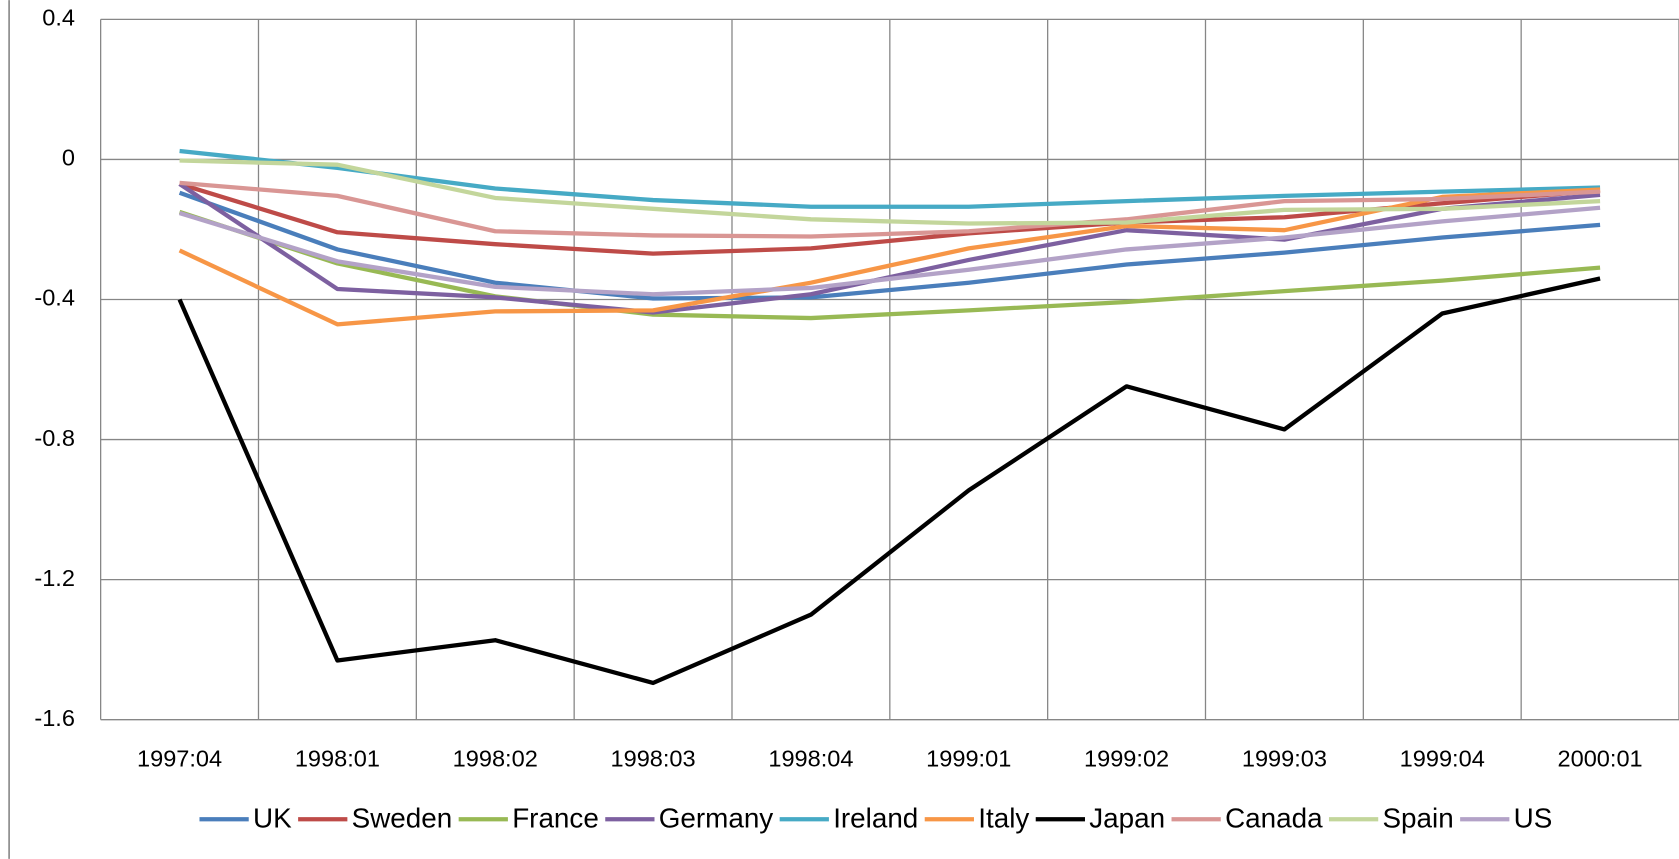 The image size is (1679, 859). What do you see at coordinates (245, 818) in the screenshot?
I see `legend-item: UK` at bounding box center [245, 818].